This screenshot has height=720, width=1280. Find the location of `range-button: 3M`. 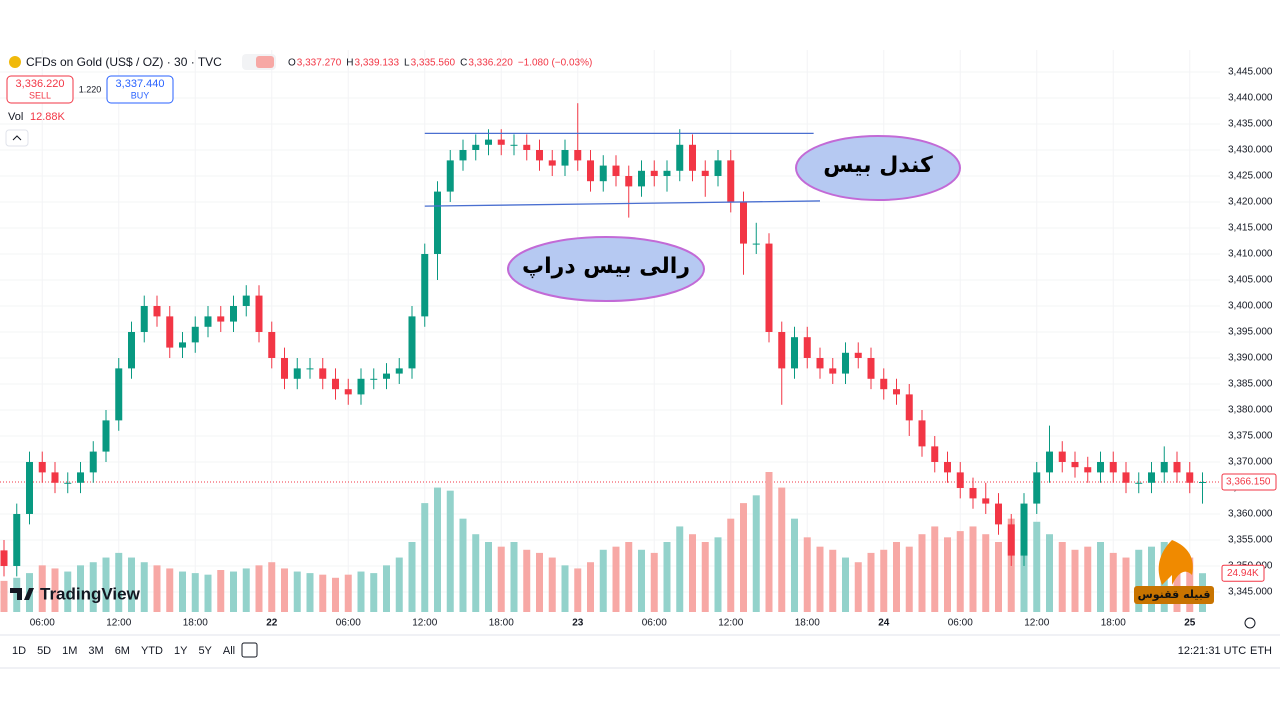

range-button: 3M is located at coordinates (95, 651).